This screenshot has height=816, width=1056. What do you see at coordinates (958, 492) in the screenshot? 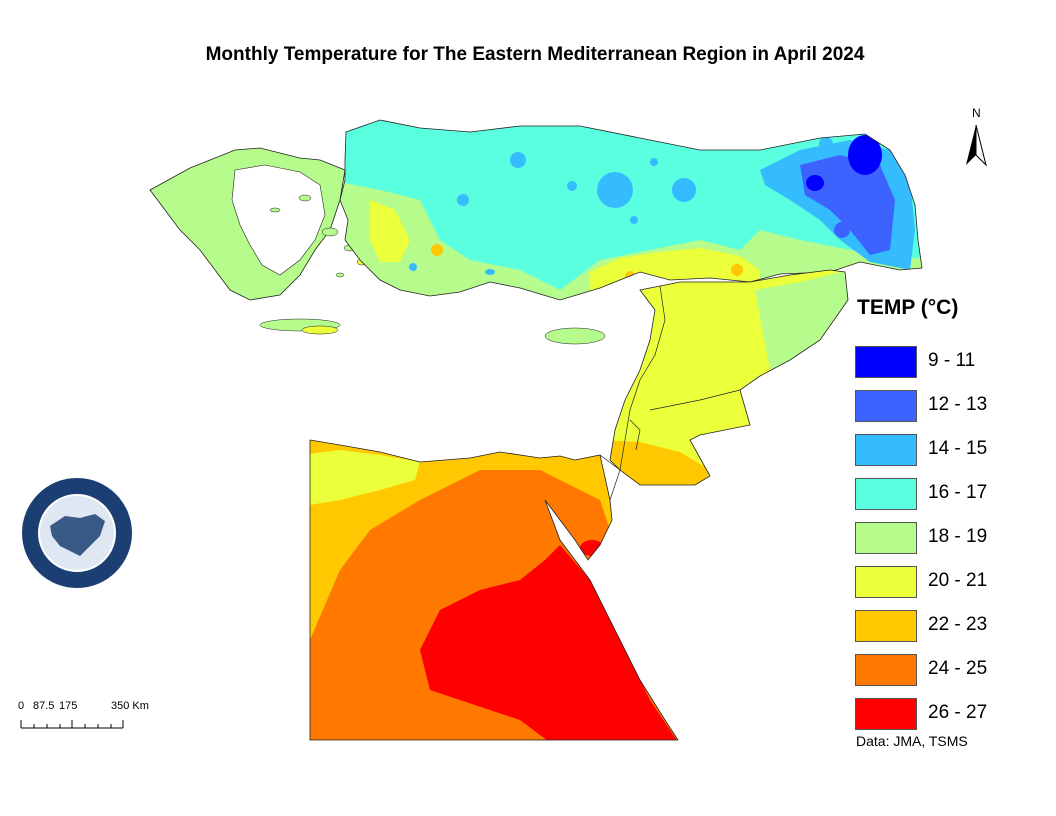
I see `legend-label: 16 - 17` at bounding box center [958, 492].